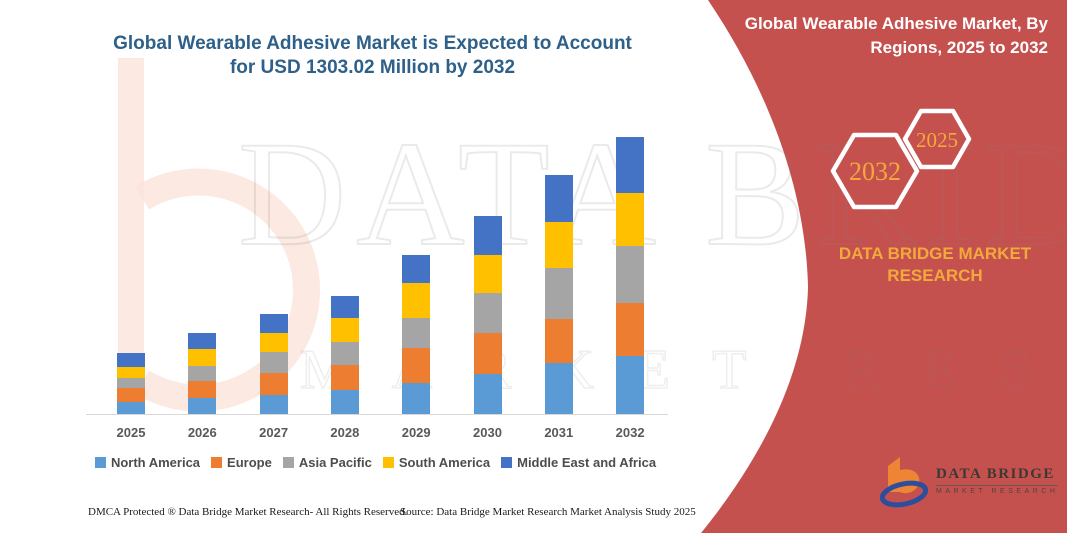  I want to click on bar-segment-south-america-2030, so click(487, 274).